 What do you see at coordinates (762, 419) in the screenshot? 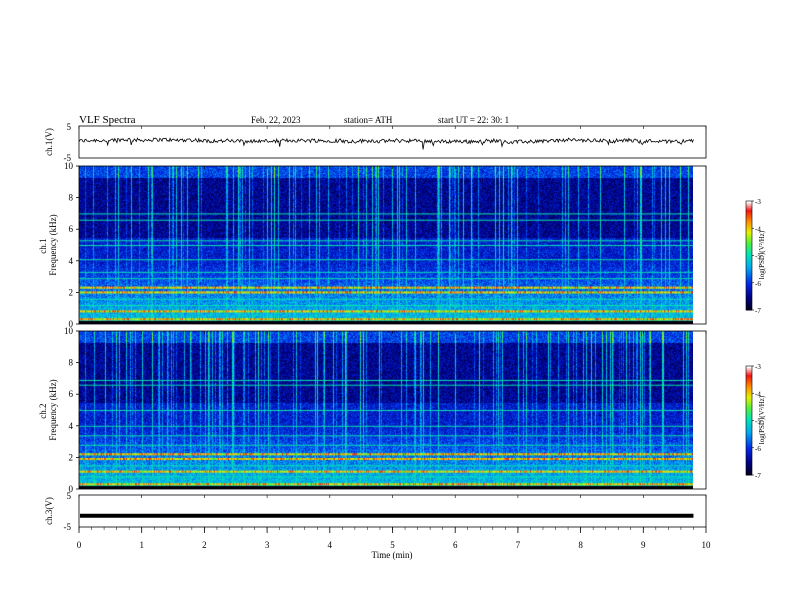
I see `ch2-colorbar-label: log(PSD)(V²/Hz)` at bounding box center [762, 419].